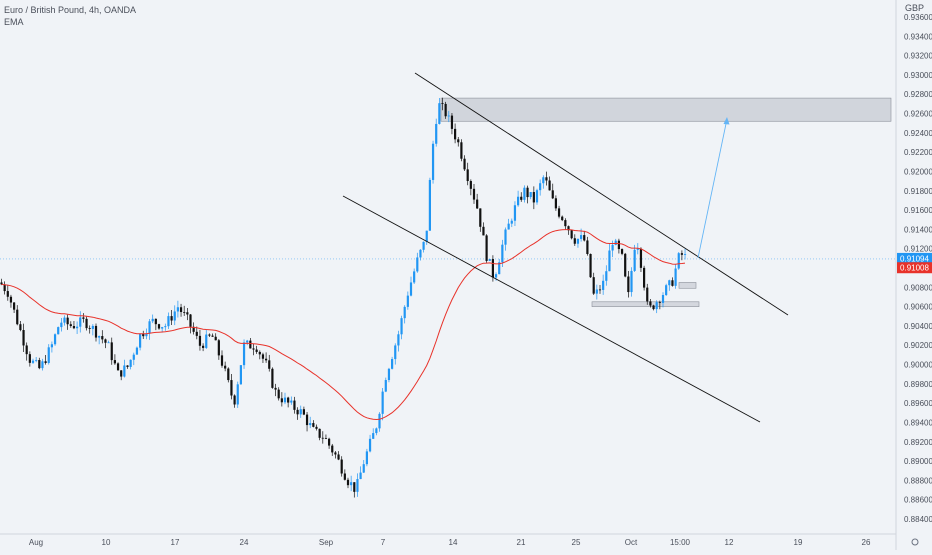  What do you see at coordinates (918, 56) in the screenshot?
I see `y-tick-label: 0.93200` at bounding box center [918, 56].